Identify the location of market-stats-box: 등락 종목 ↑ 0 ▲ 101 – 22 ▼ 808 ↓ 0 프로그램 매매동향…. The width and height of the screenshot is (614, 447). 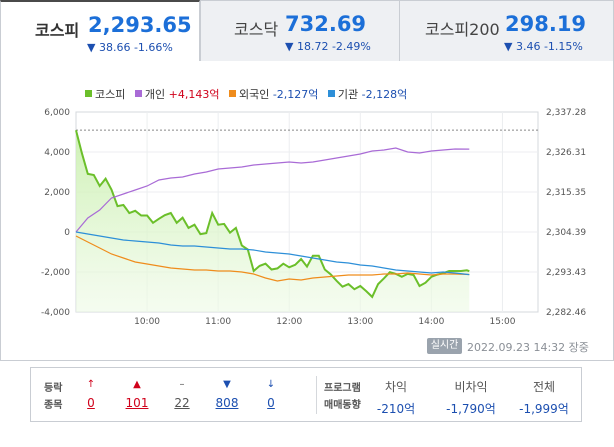
(306, 394).